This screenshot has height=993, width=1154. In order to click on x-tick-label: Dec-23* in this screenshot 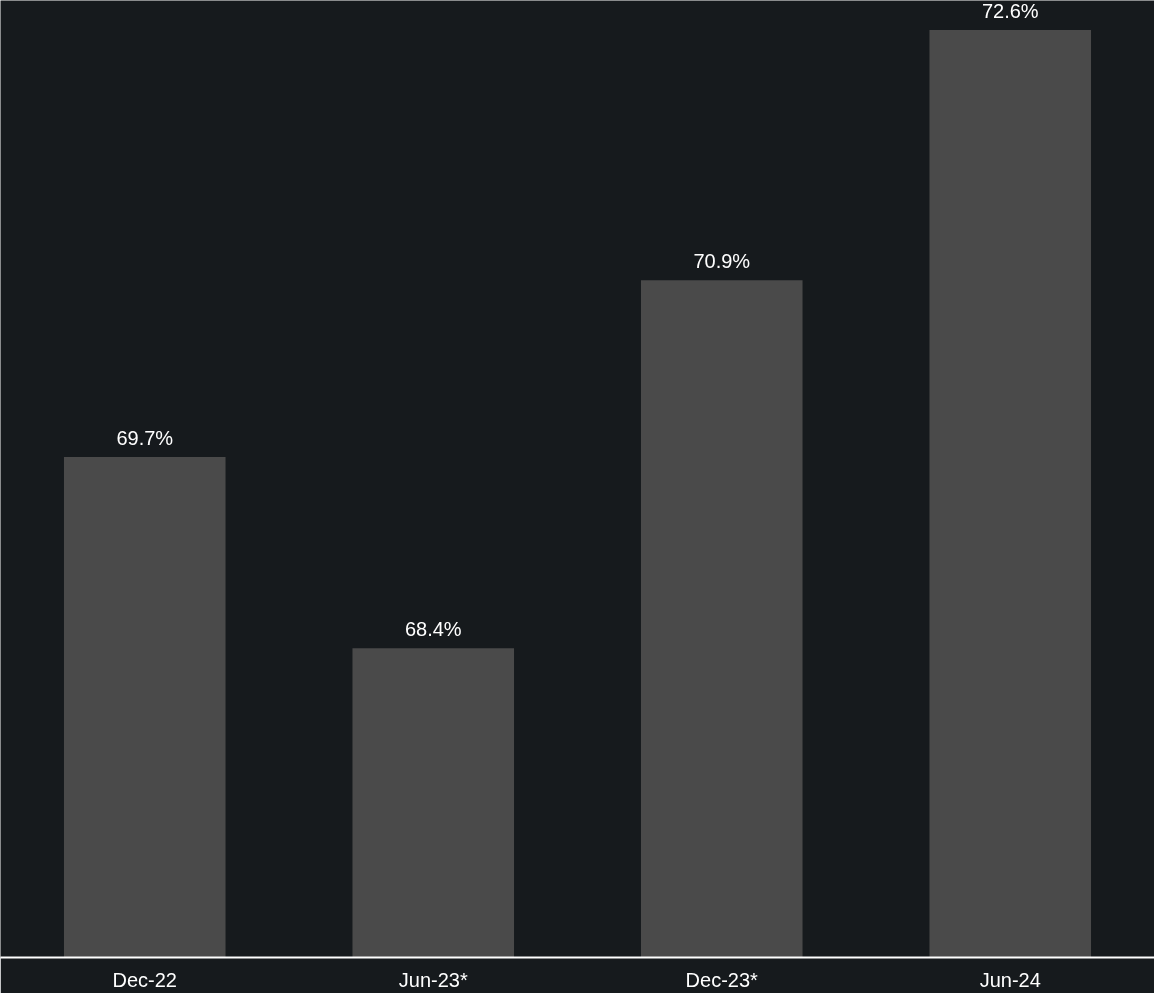, I will do `click(722, 979)`.